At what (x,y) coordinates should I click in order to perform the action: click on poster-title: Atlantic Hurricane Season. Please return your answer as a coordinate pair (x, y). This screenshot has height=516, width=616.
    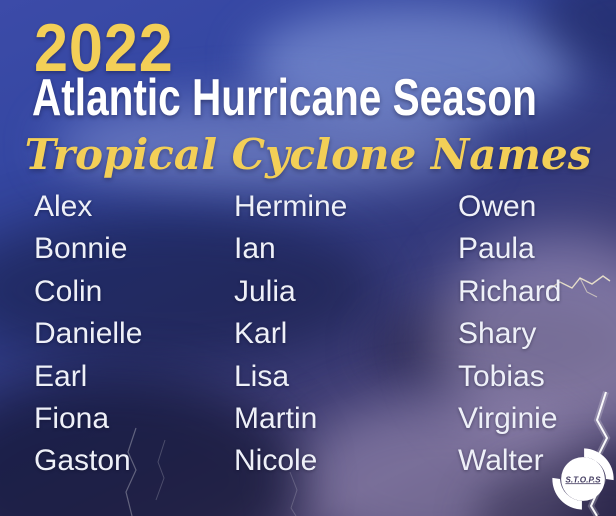
    Looking at the image, I should click on (324, 98).